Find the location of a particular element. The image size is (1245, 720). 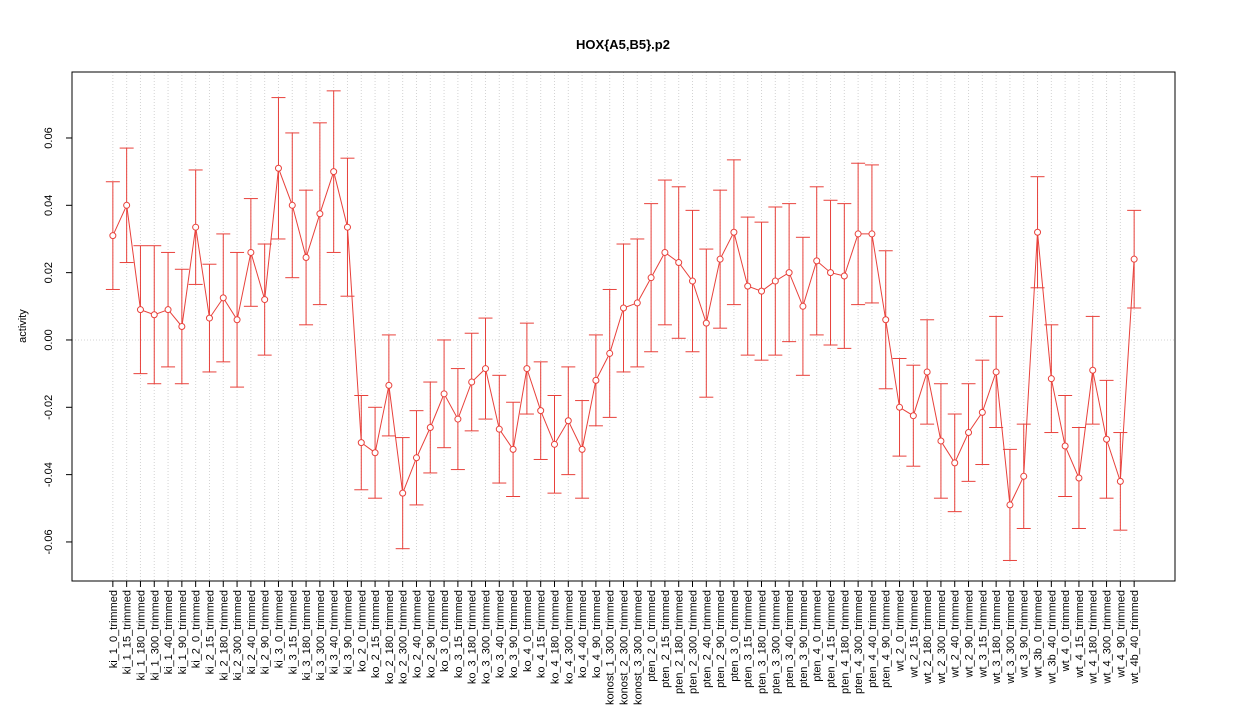

x-tick-label: wt_3_180_trimmed is located at coordinates (997, 637).